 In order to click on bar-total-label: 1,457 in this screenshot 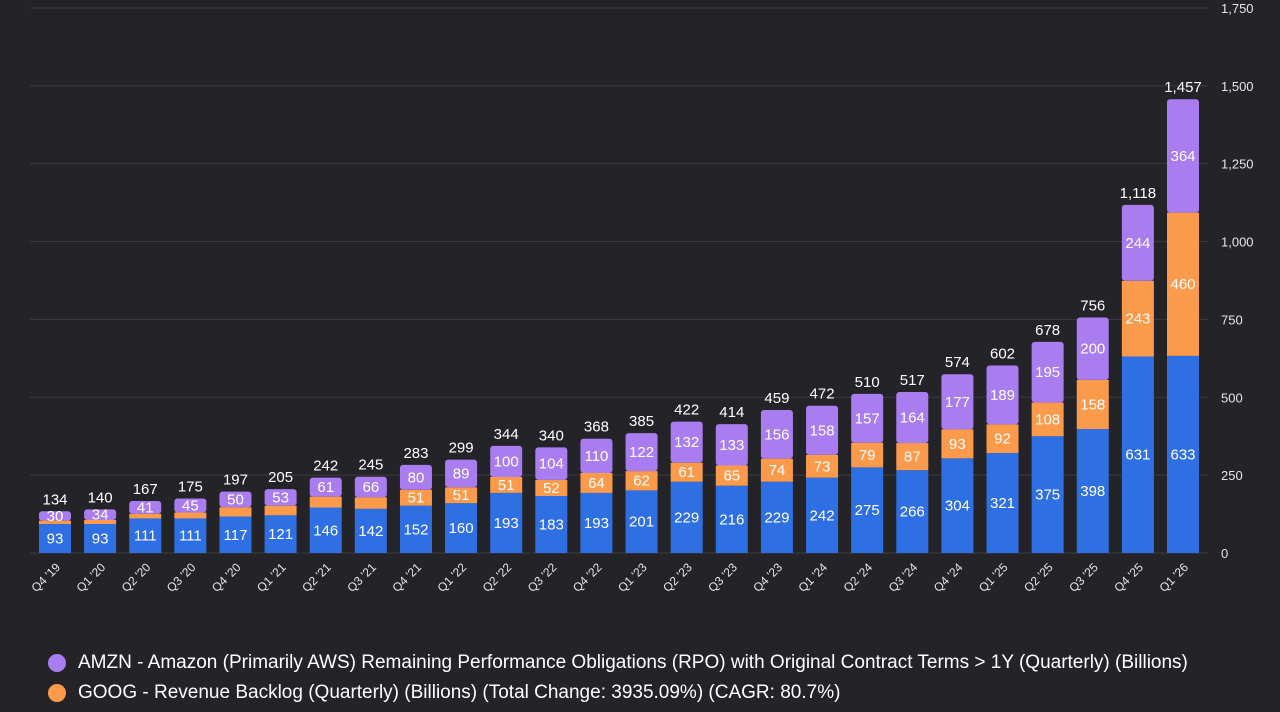, I will do `click(1183, 87)`.